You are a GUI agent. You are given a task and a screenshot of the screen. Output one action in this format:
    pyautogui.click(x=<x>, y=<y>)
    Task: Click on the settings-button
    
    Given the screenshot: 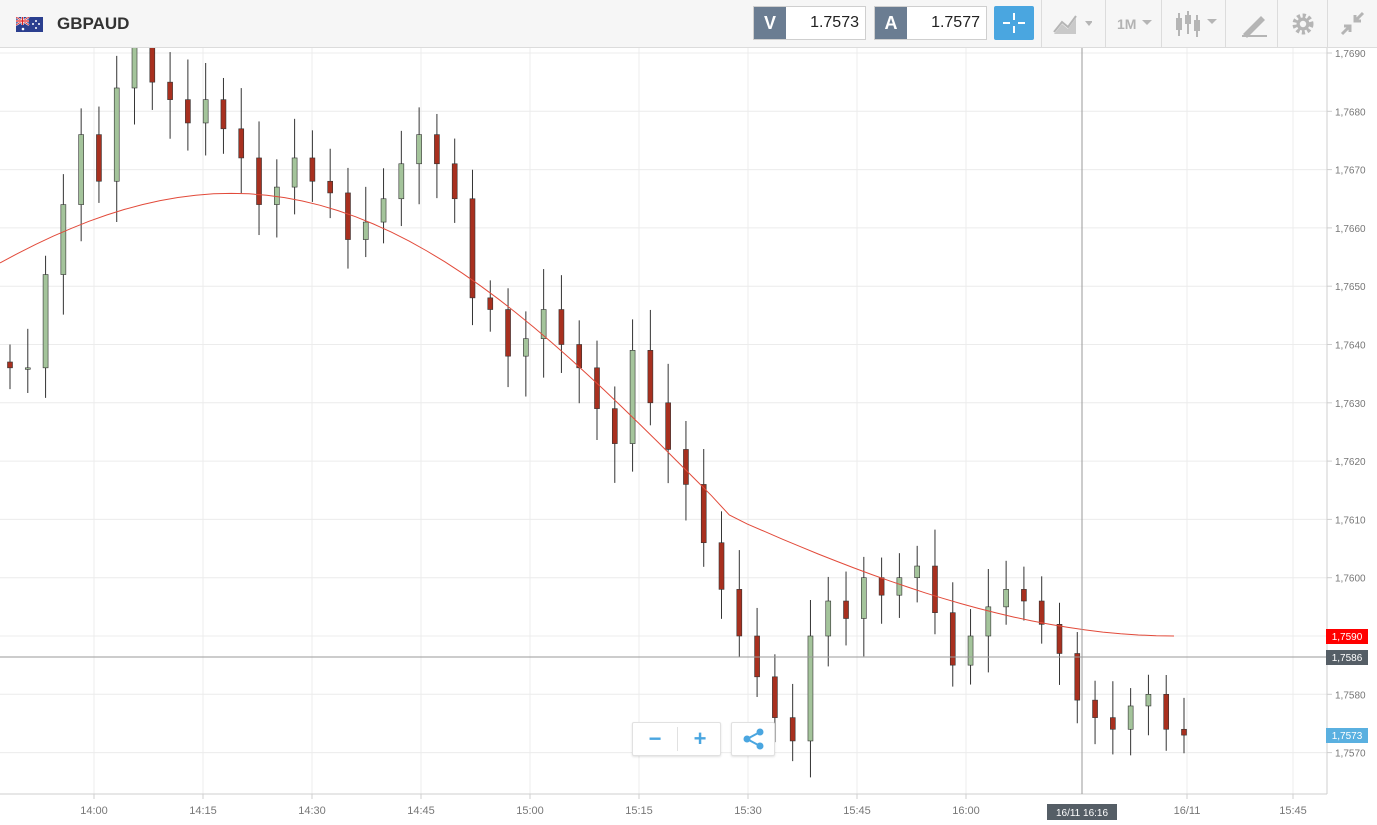 What is the action you would take?
    pyautogui.click(x=1302, y=24)
    